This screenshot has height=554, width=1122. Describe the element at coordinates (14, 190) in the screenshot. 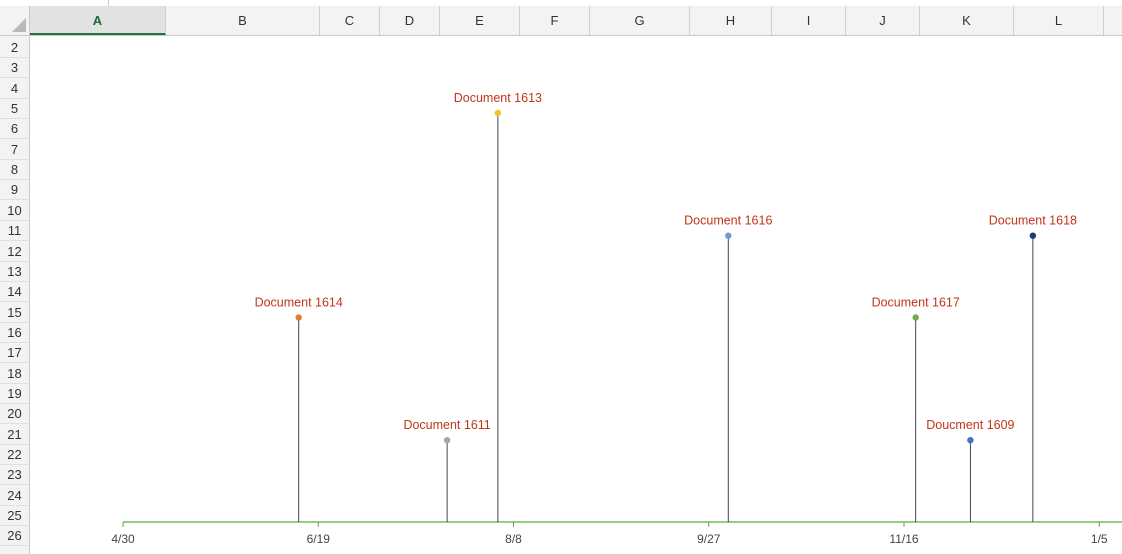

I see `row-header-9: 9` at that location.